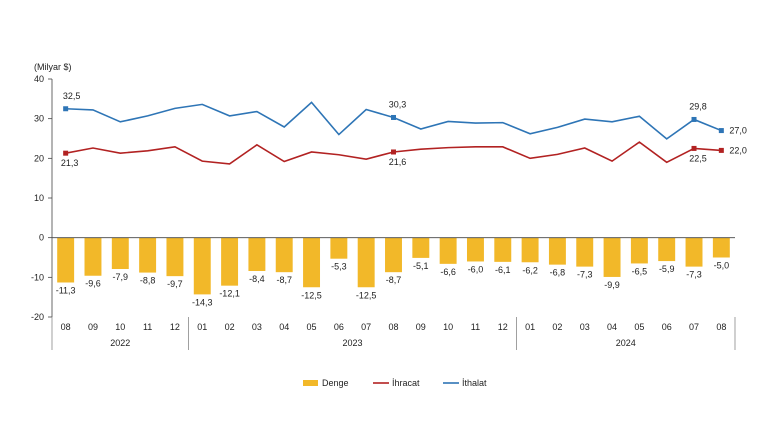 This screenshot has height=440, width=780. Describe the element at coordinates (37, 277) in the screenshot. I see `y-tick-label: -10` at that location.